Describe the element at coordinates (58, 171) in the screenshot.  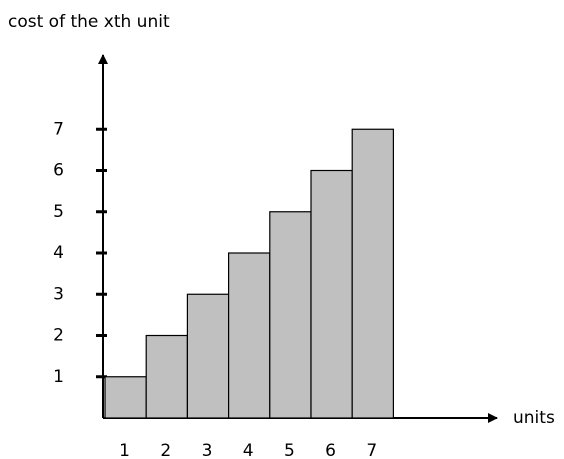
I see `y-tick-label: 6` at that location.